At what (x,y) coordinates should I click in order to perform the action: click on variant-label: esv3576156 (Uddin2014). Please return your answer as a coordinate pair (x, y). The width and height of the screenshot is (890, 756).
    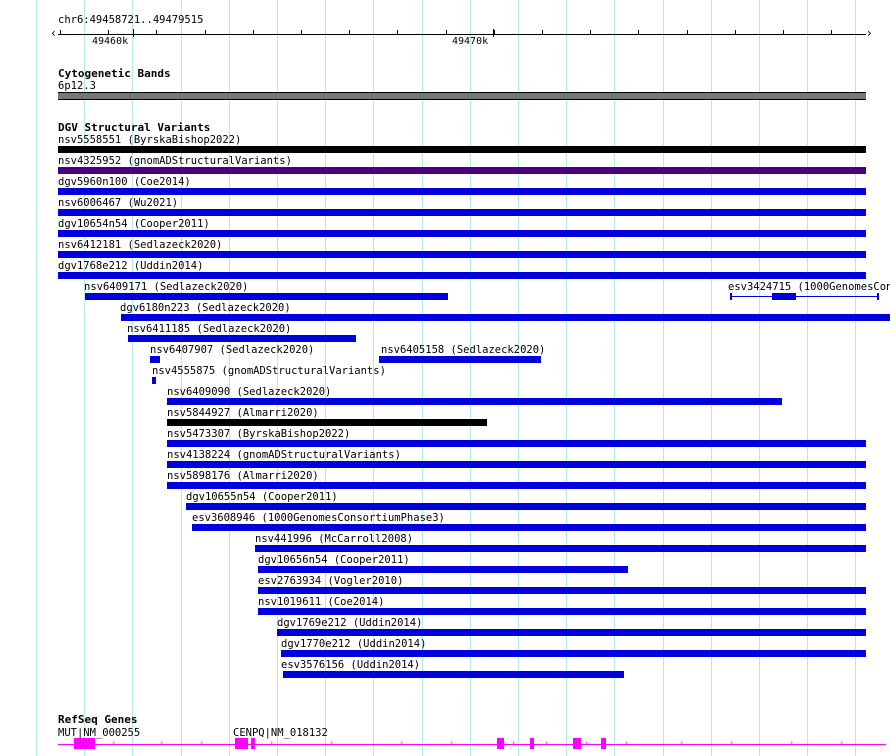
    Looking at the image, I should click on (351, 665).